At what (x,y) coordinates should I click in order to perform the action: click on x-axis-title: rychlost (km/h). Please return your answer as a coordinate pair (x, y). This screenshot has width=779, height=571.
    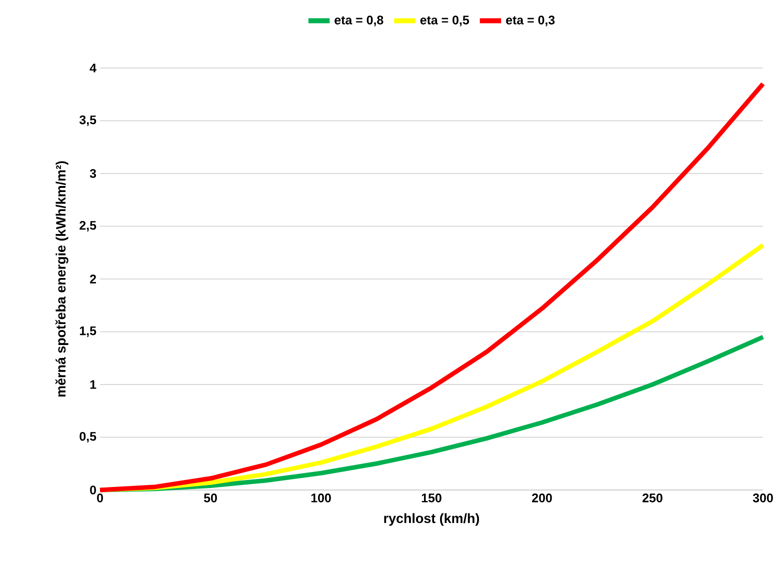
    Looking at the image, I should click on (432, 519).